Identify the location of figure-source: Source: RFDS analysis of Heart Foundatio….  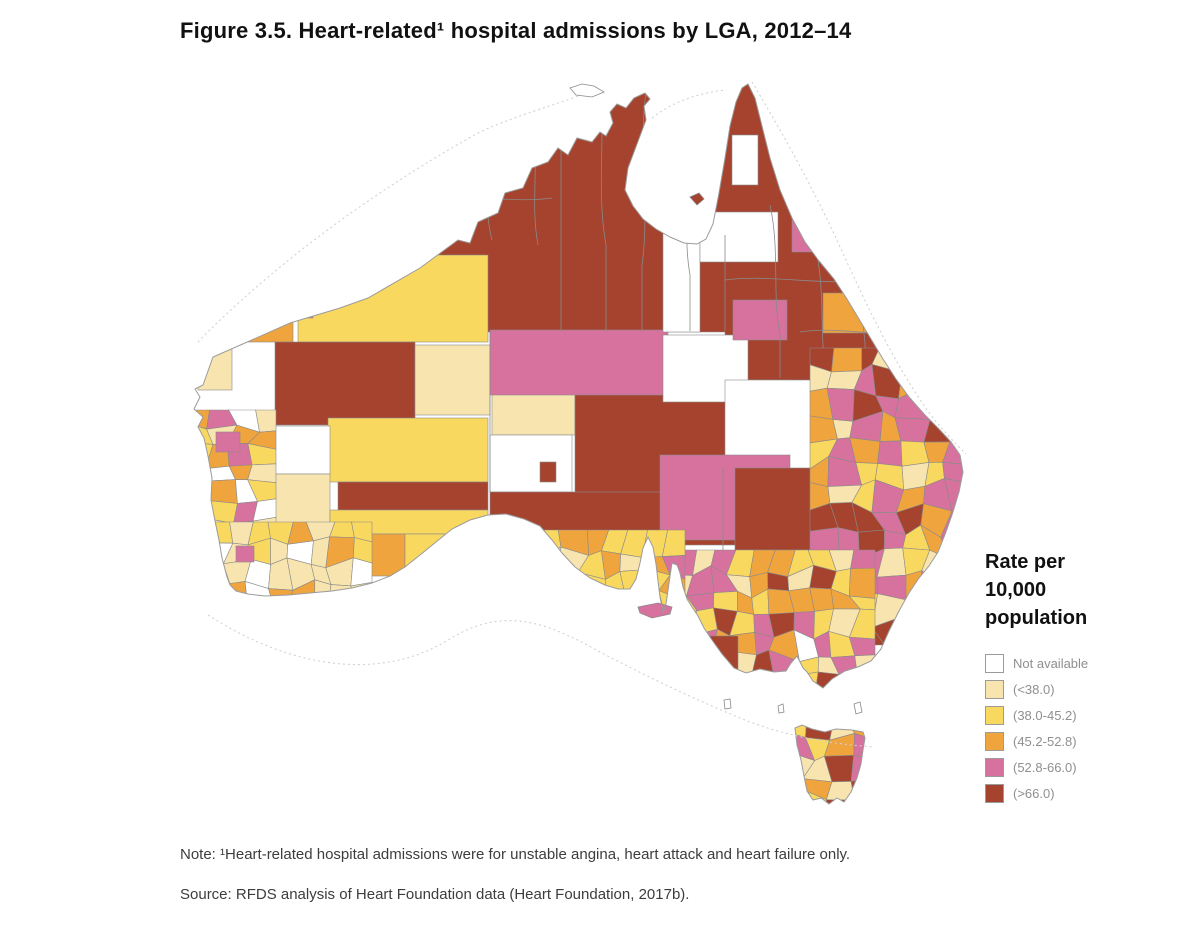
(435, 894).